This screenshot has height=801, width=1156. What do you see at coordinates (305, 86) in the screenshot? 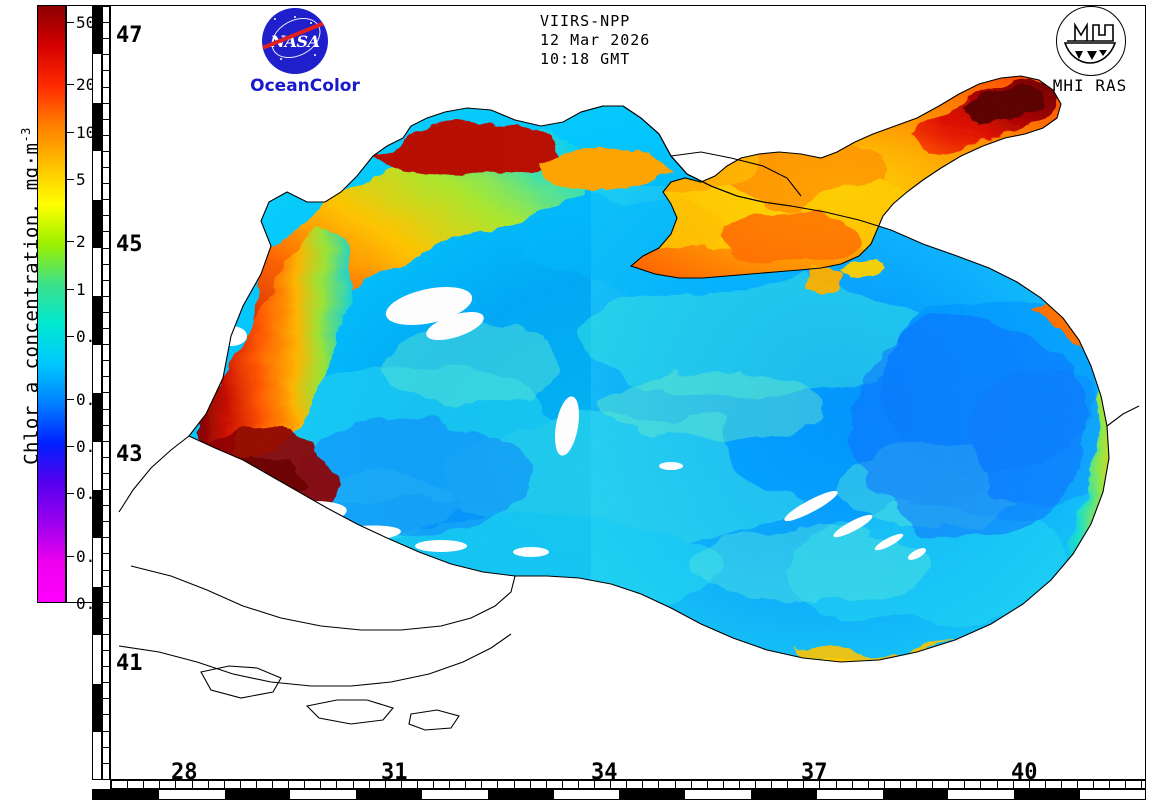
I see `oceancolor-wordmark: OceanColor` at bounding box center [305, 86].